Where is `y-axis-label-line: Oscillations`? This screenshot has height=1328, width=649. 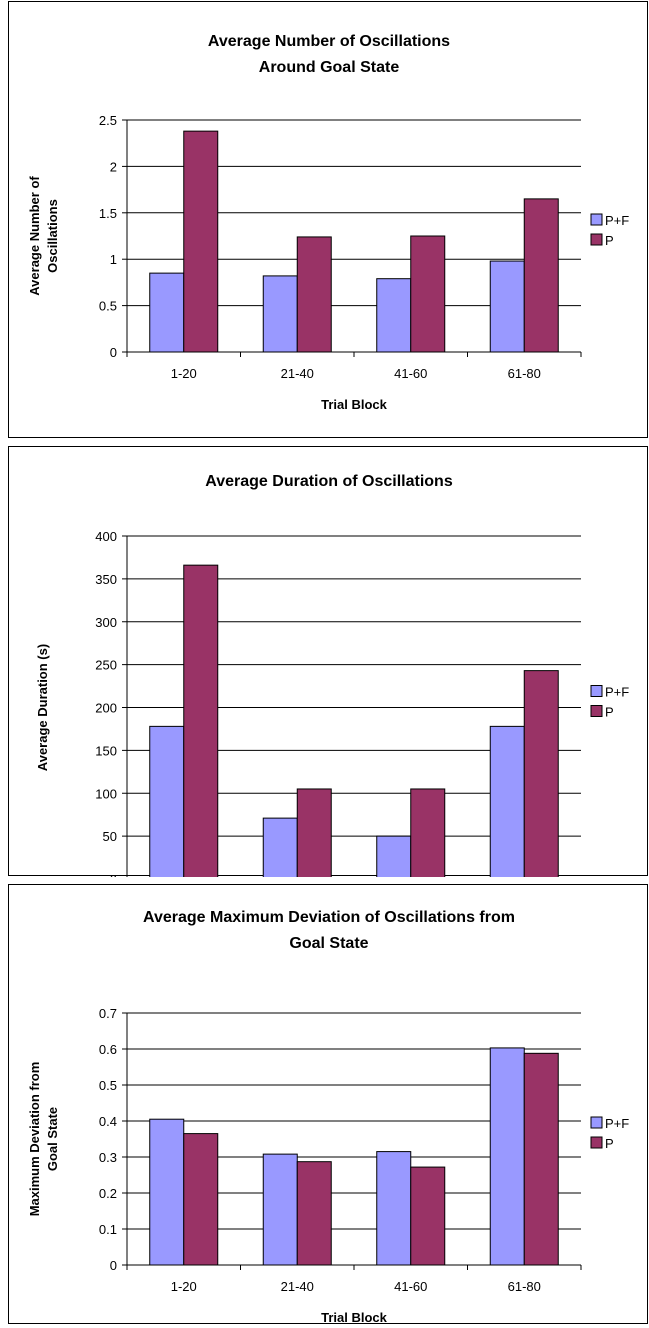
y-axis-label-line: Oscillations is located at coordinates (52, 236).